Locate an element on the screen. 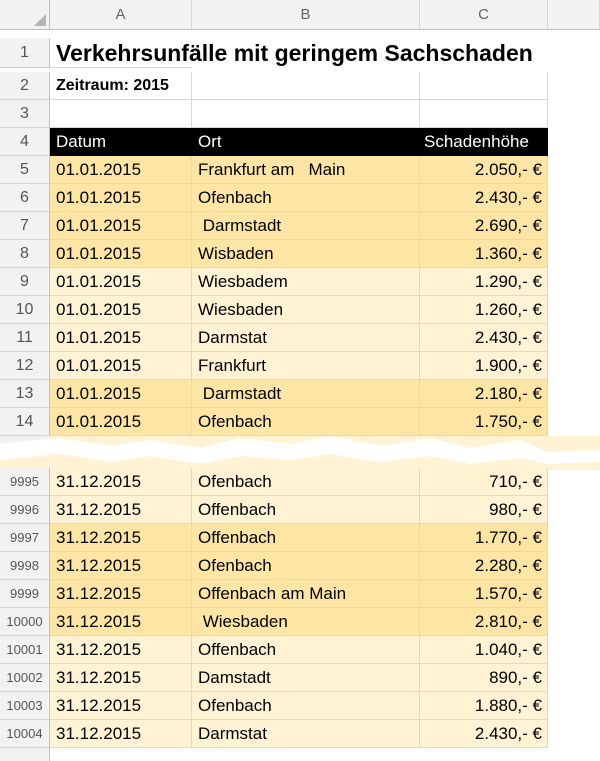  damage-cell: 2.050,- € is located at coordinates (484, 170).